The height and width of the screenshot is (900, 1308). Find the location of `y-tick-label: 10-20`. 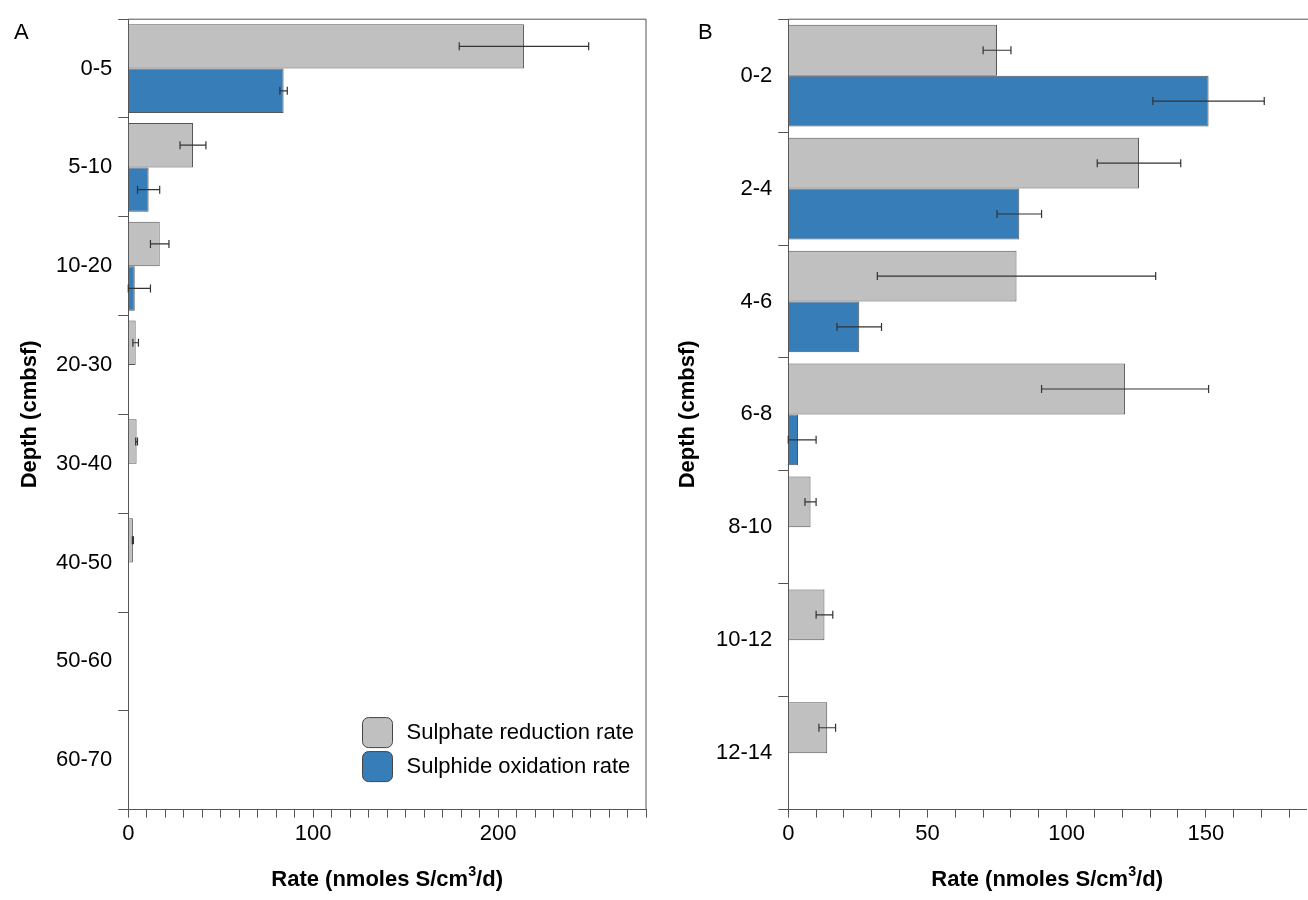

y-tick-label: 10-20 is located at coordinates (84, 265).